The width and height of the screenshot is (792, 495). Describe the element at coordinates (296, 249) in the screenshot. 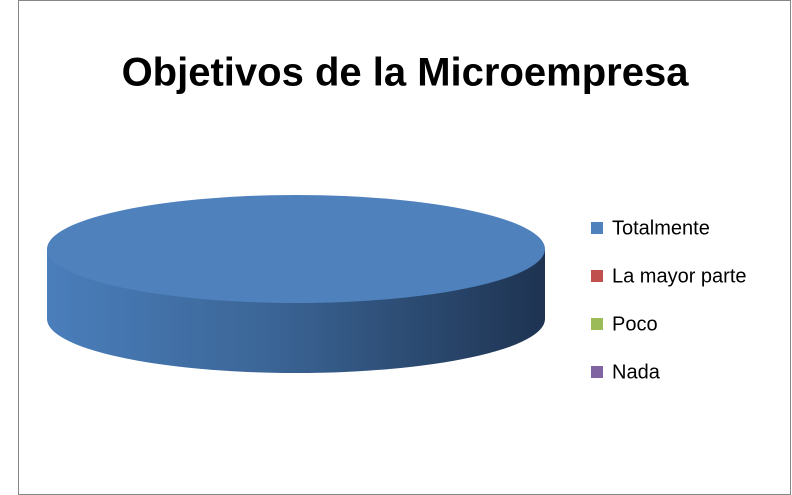

I see `pie-slice` at that location.